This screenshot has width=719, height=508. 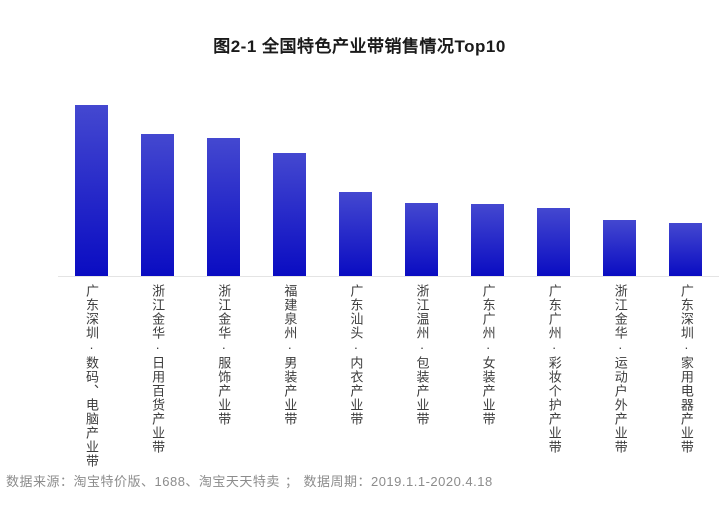 What do you see at coordinates (176, 481) in the screenshot?
I see `source-value: 淘宝特价版、1688、淘宝天天特卖` at bounding box center [176, 481].